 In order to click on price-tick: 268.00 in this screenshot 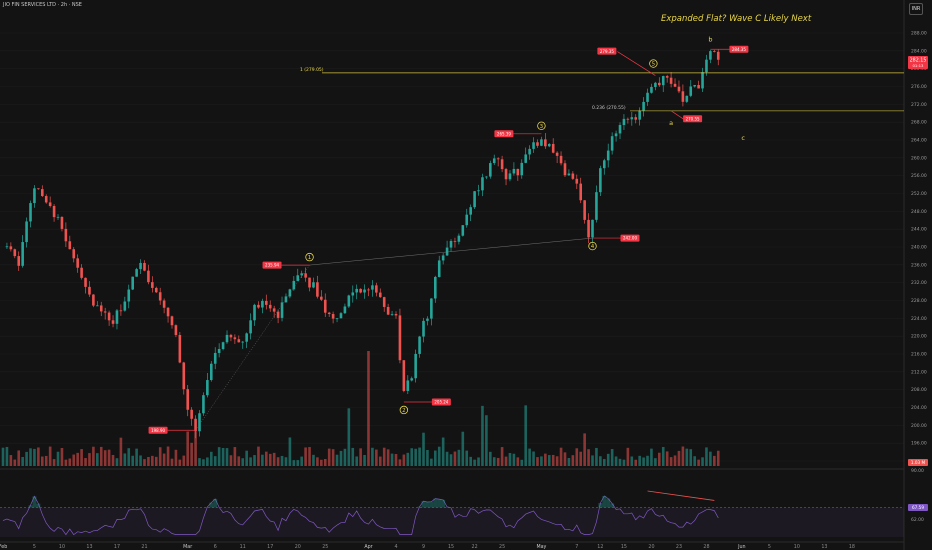, I will do `click(919, 123)`.